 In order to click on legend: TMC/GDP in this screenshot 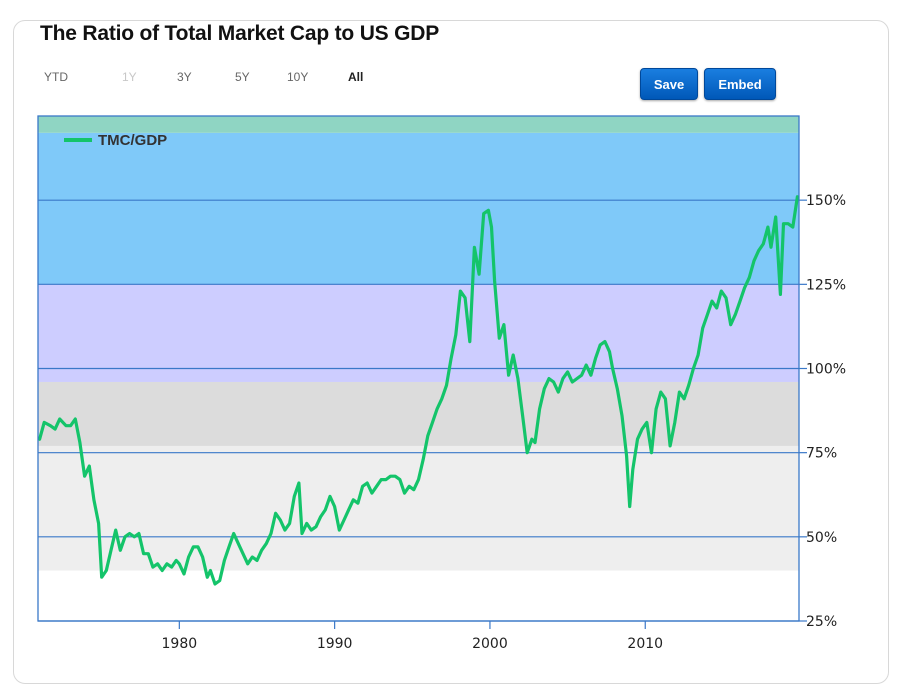, I will do `click(115, 140)`.